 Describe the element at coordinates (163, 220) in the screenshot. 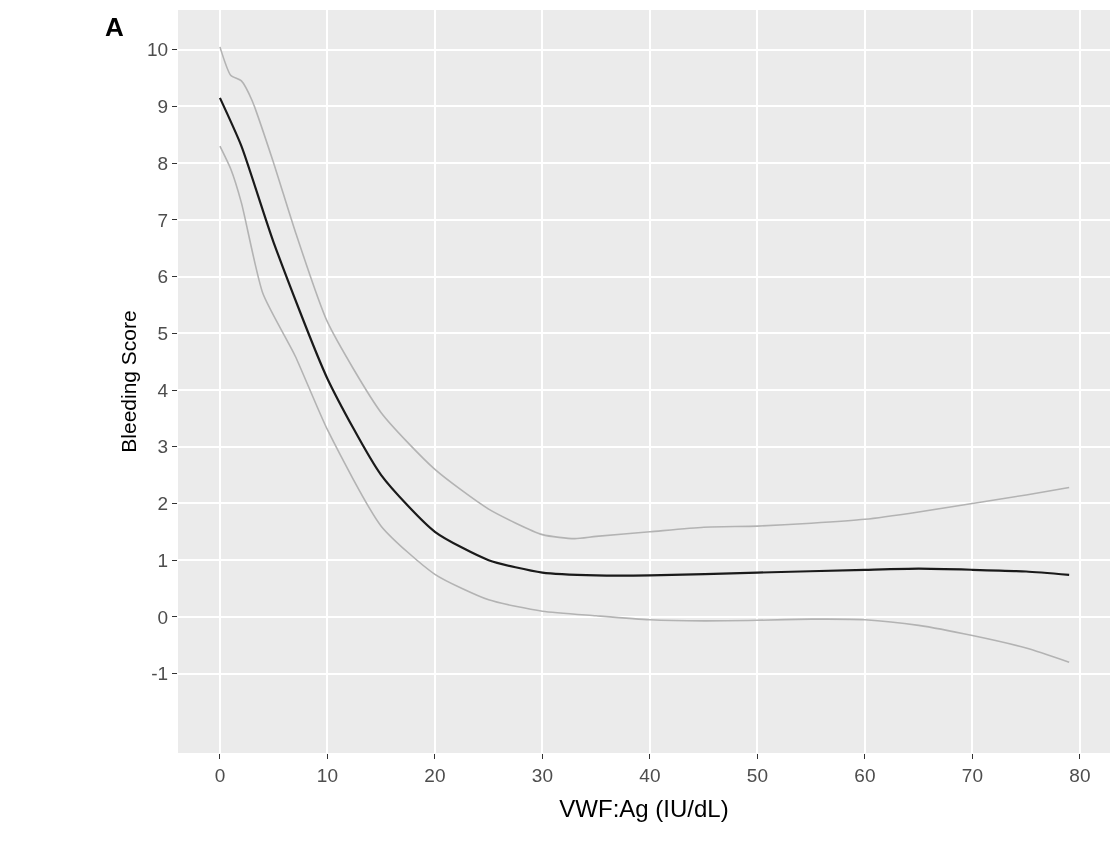

I see `y-tick-label: 7` at that location.